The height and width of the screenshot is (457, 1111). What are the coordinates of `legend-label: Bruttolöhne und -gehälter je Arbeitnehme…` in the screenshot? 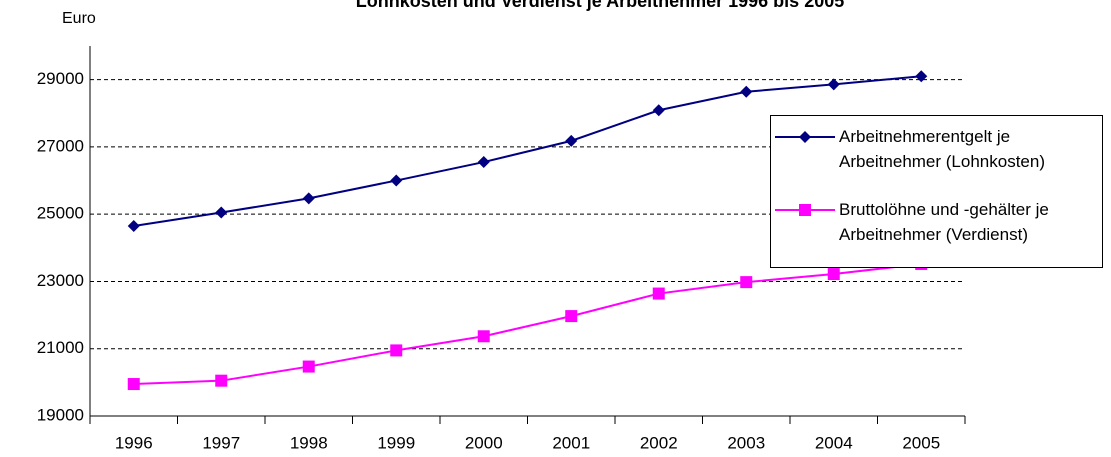 It's located at (944, 222).